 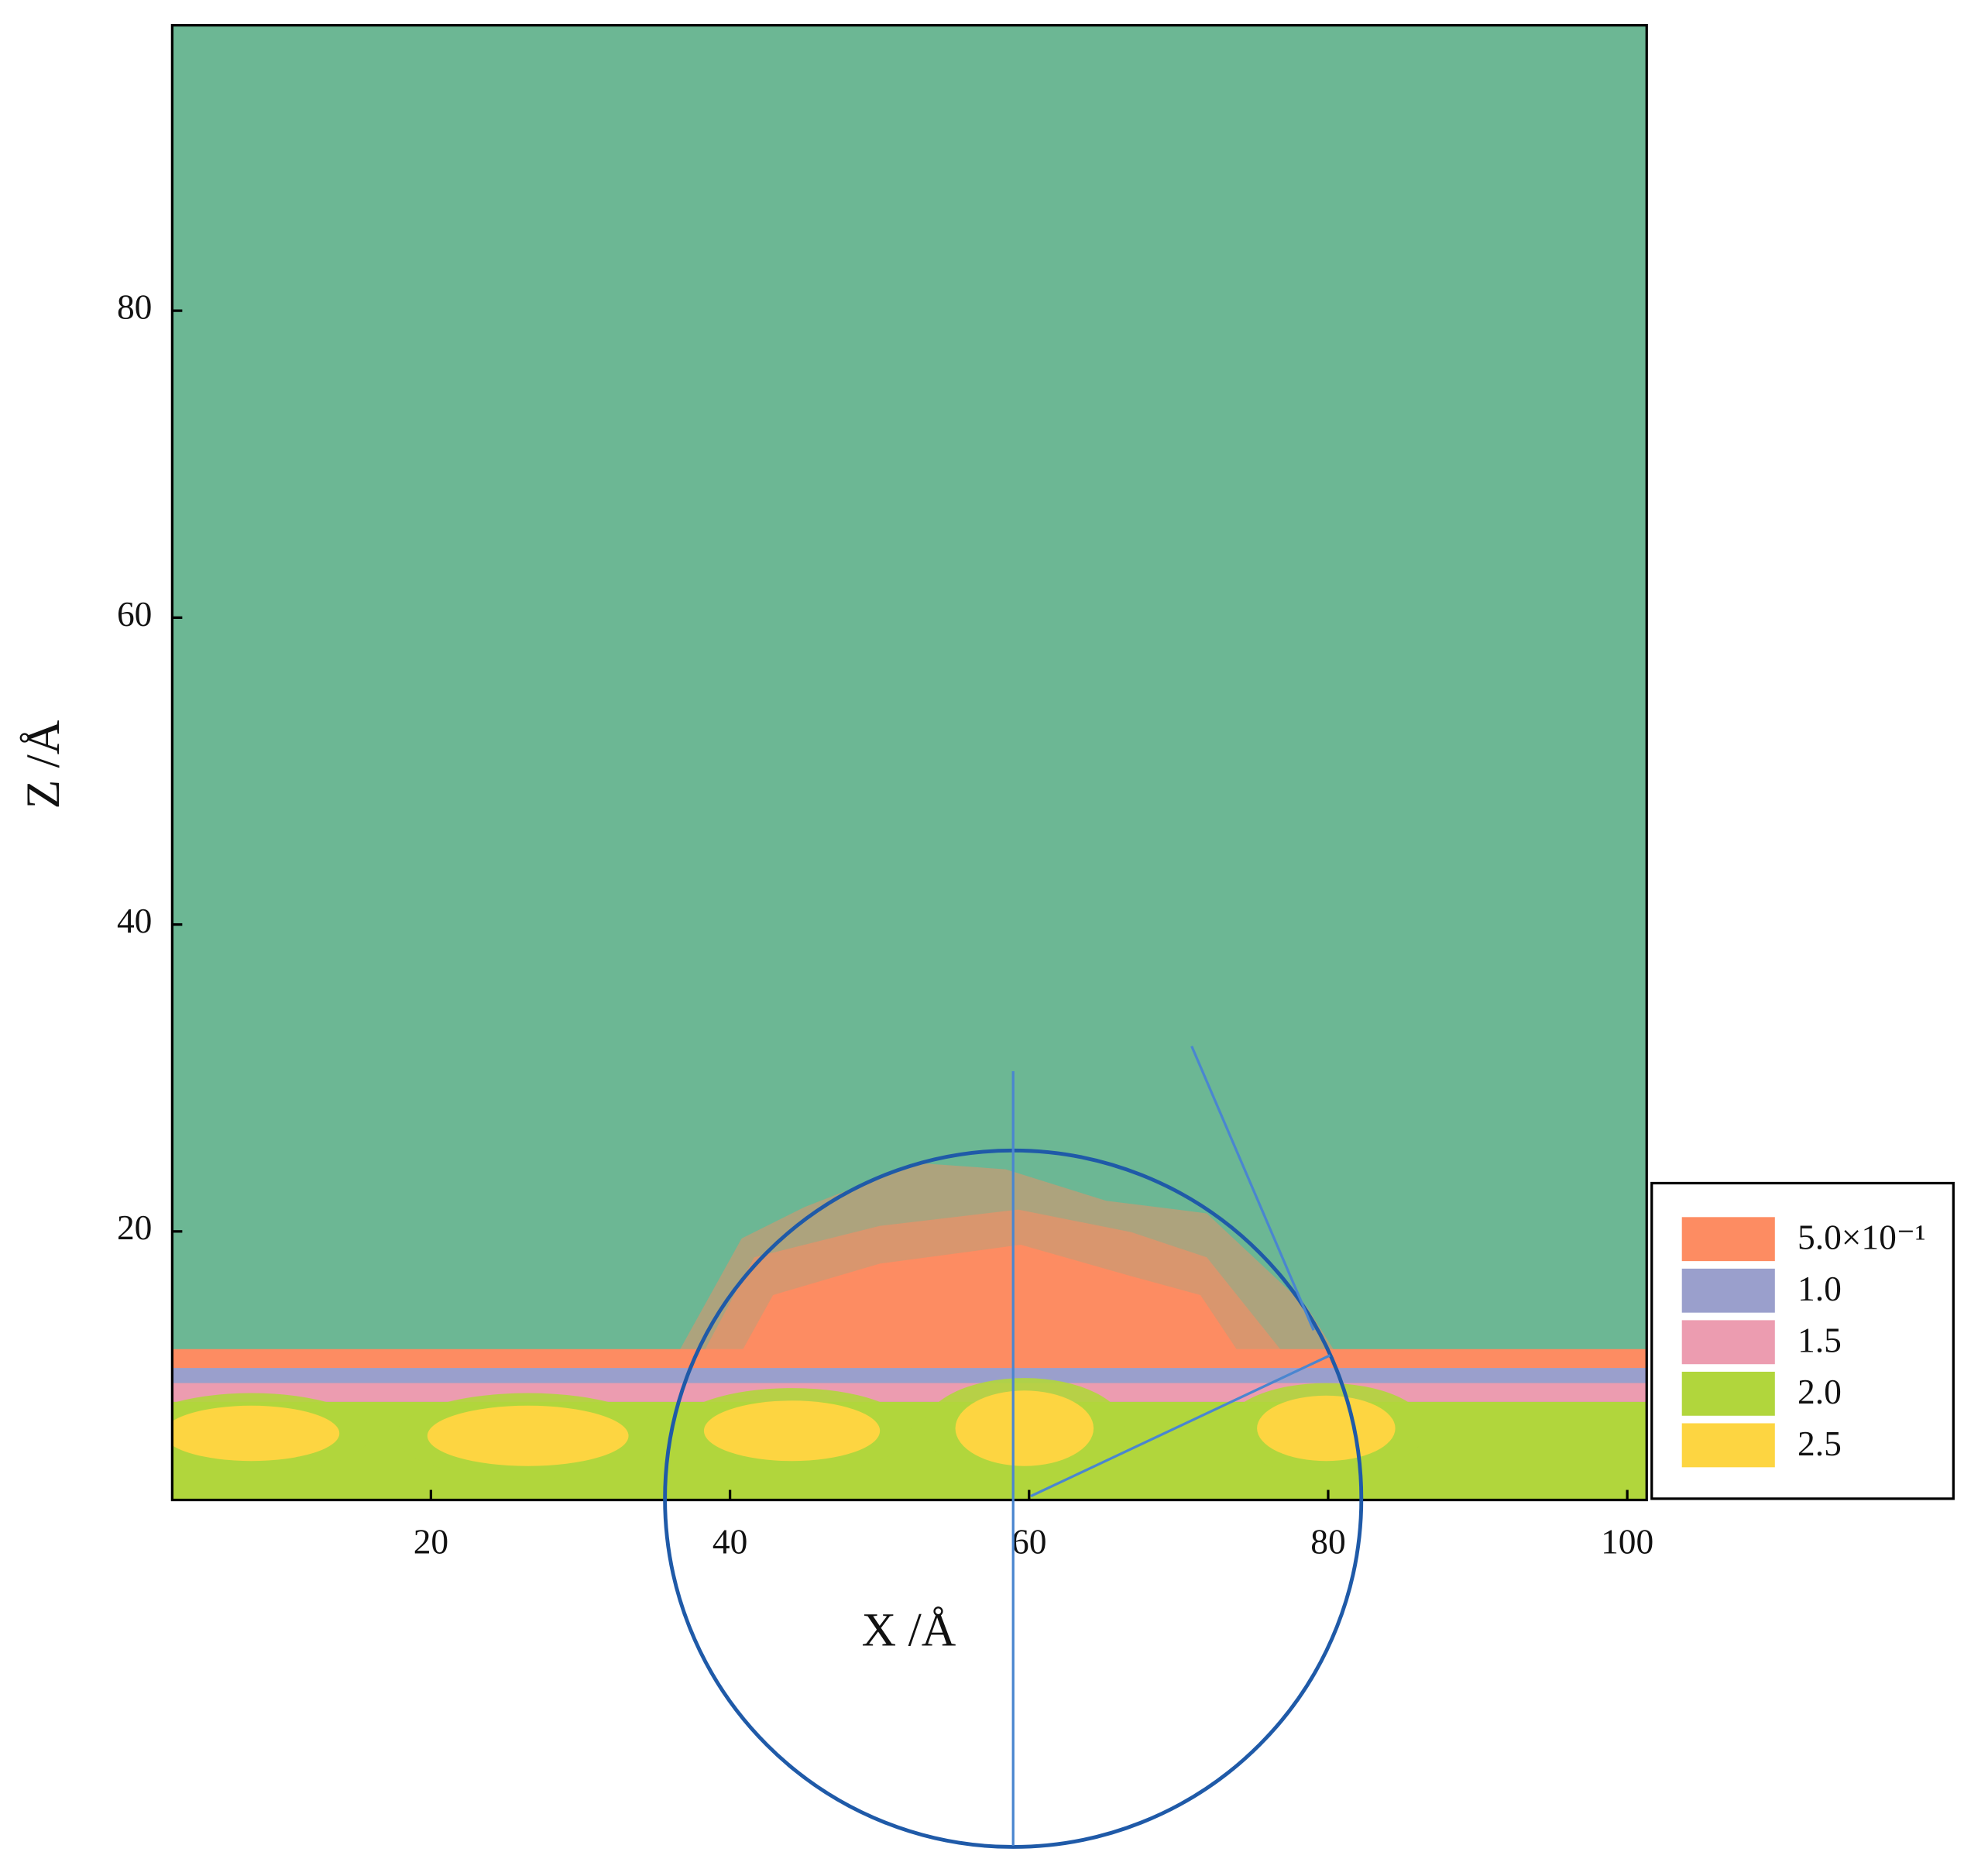 I want to click on x-tick-label: 100, so click(x=1627, y=1541).